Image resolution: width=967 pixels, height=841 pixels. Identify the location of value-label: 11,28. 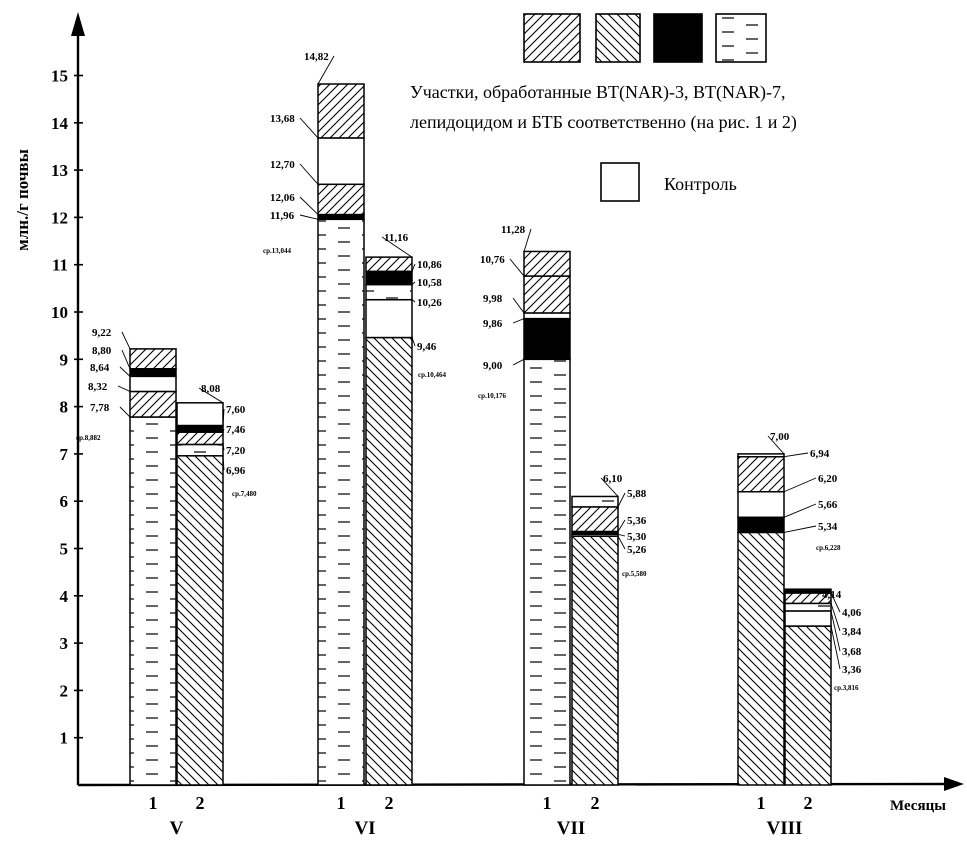
(513, 230).